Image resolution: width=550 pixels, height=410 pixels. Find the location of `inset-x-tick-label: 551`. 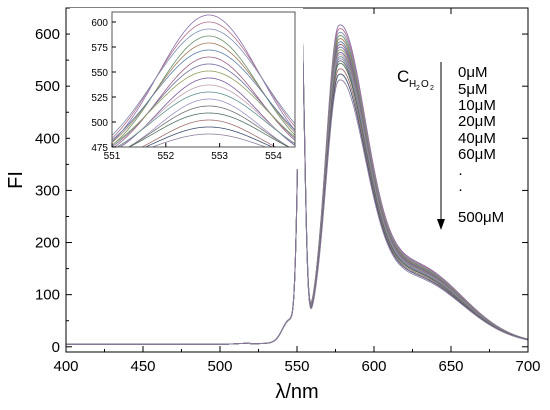

inset-x-tick-label: 551 is located at coordinates (112, 156).